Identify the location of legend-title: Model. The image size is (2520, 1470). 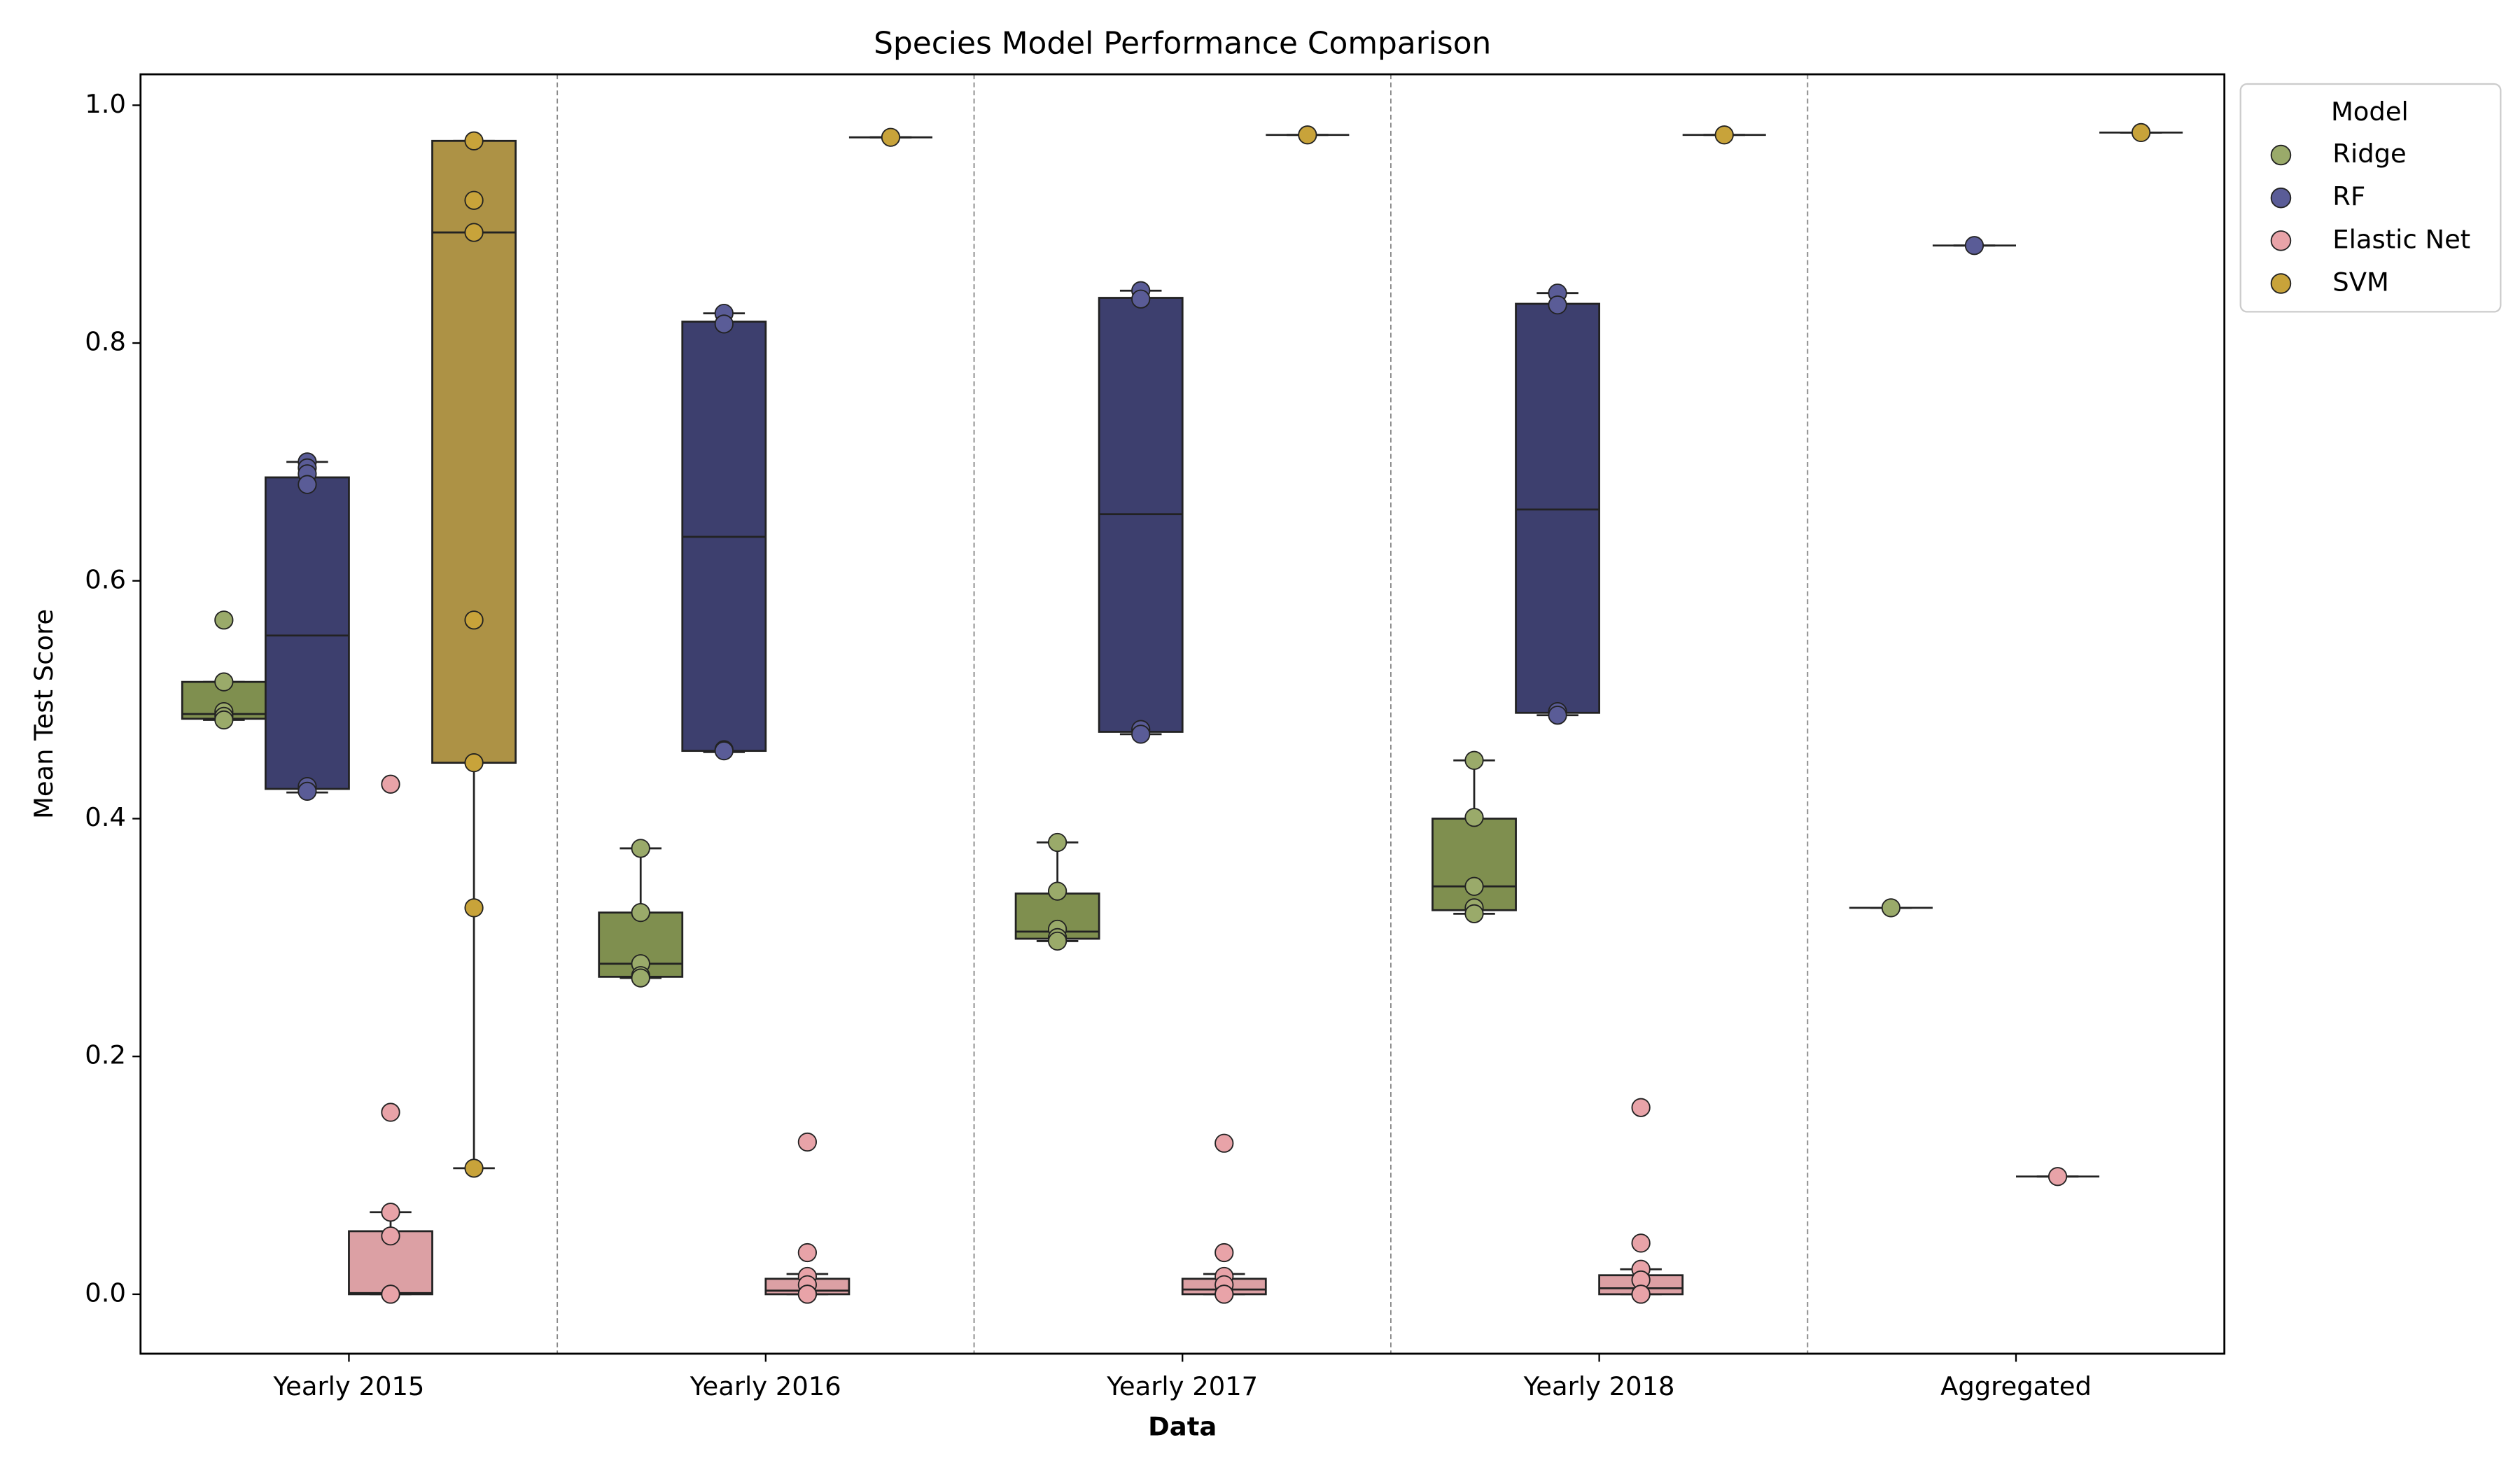
(2370, 112).